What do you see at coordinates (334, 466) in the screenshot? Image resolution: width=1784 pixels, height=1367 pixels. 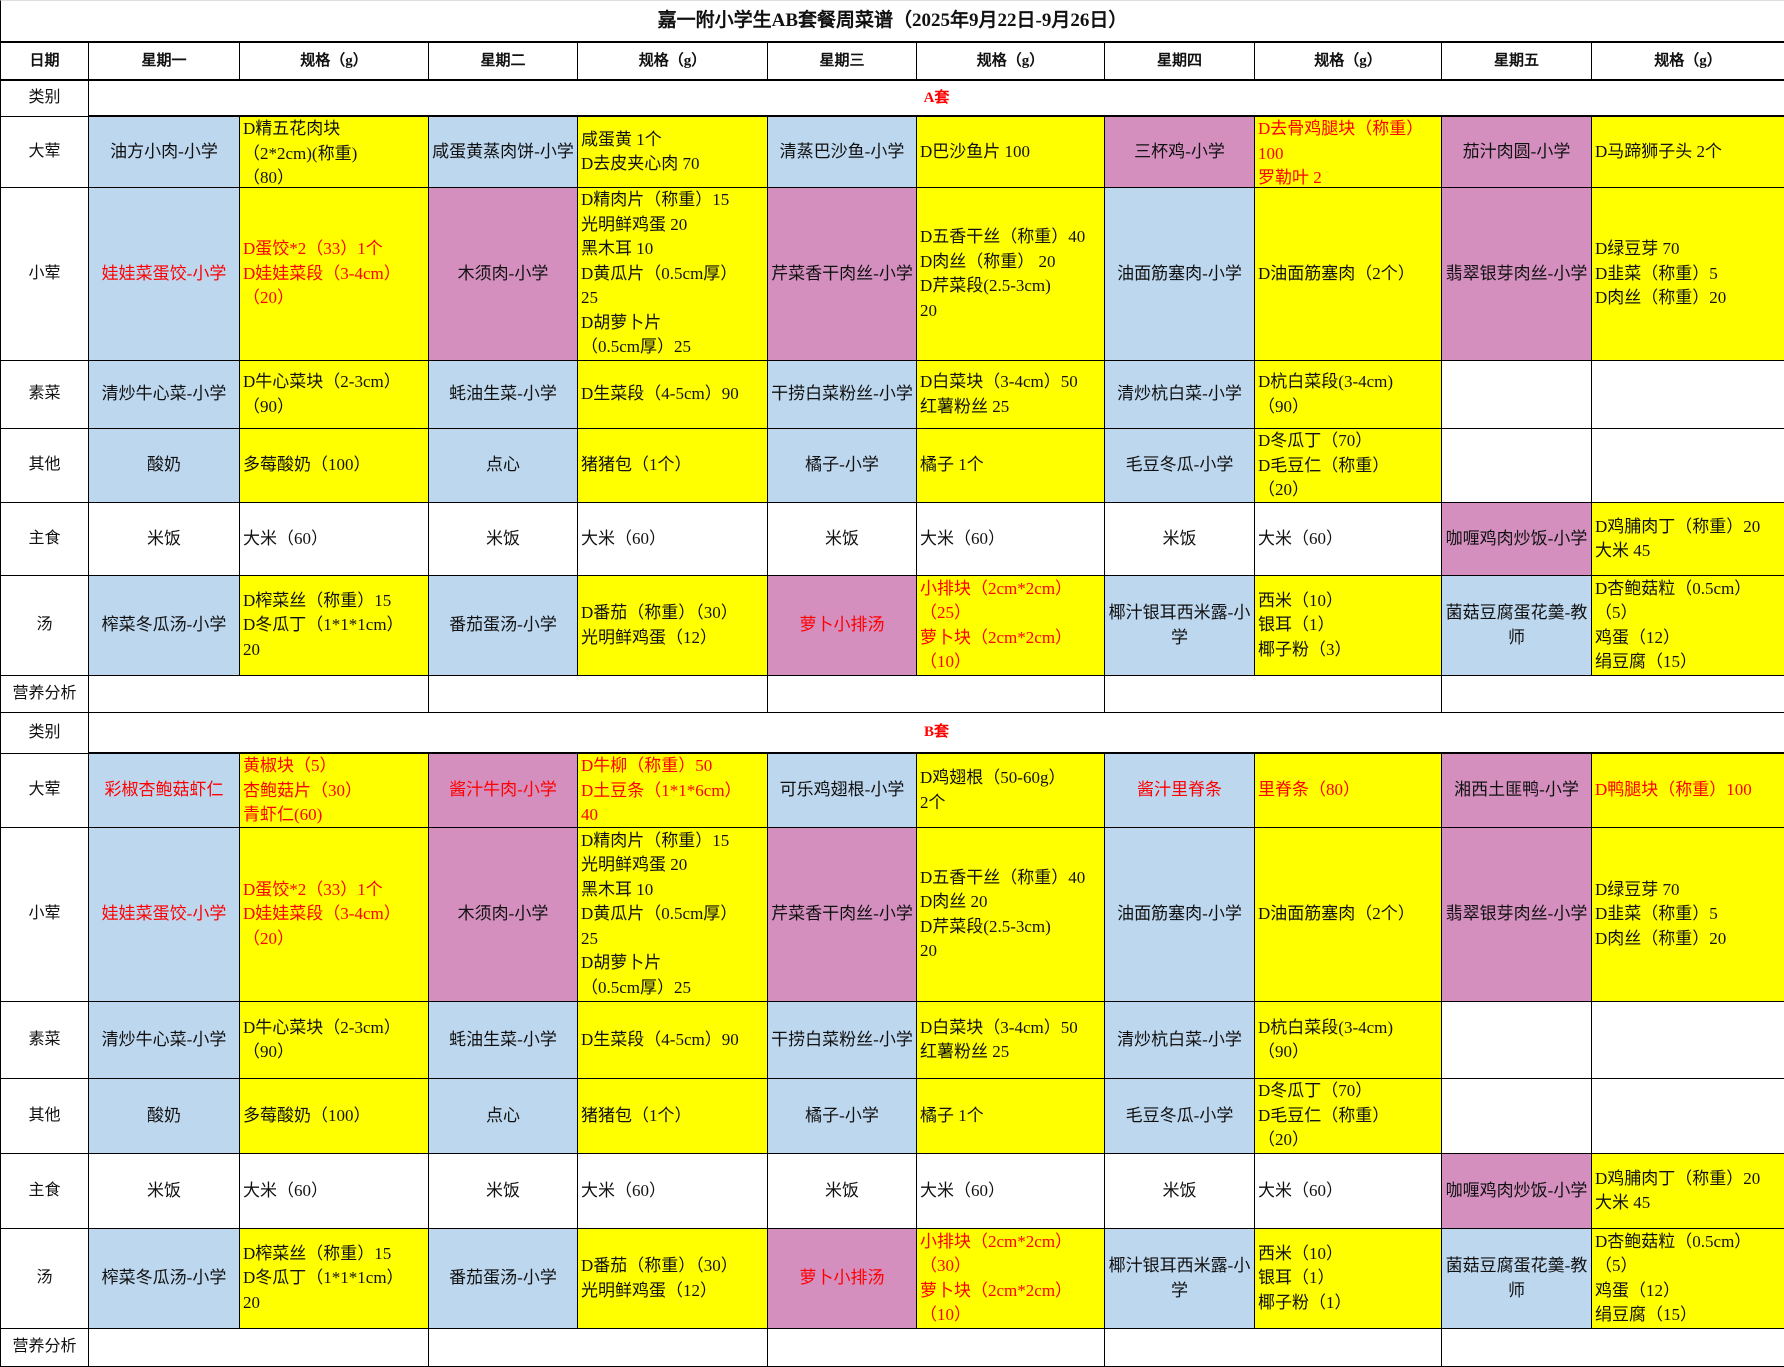 I see `spec-cell-mon: 多莓酸奶（100）` at bounding box center [334, 466].